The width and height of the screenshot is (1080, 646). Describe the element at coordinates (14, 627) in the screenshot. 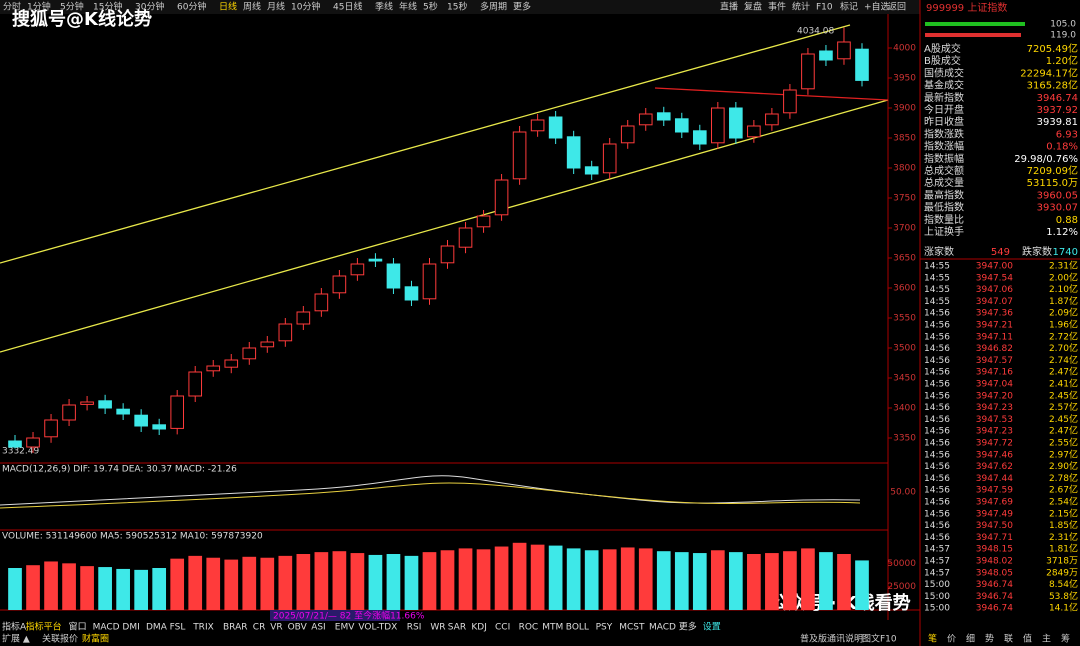

I see `indicator-tab: 指标A` at that location.